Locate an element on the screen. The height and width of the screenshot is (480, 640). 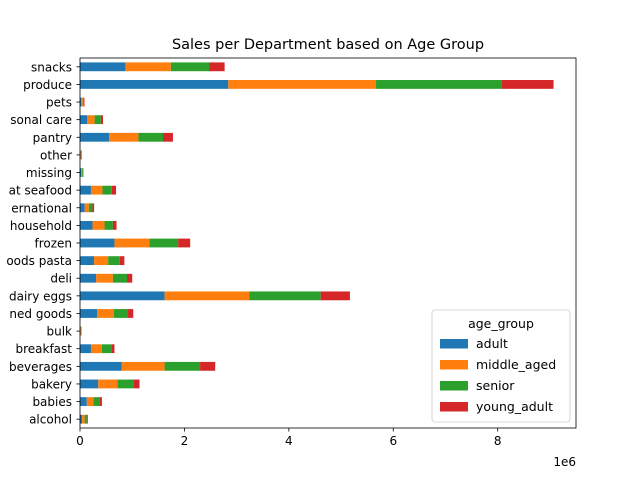
y-tick-label: pantry is located at coordinates (52, 138).